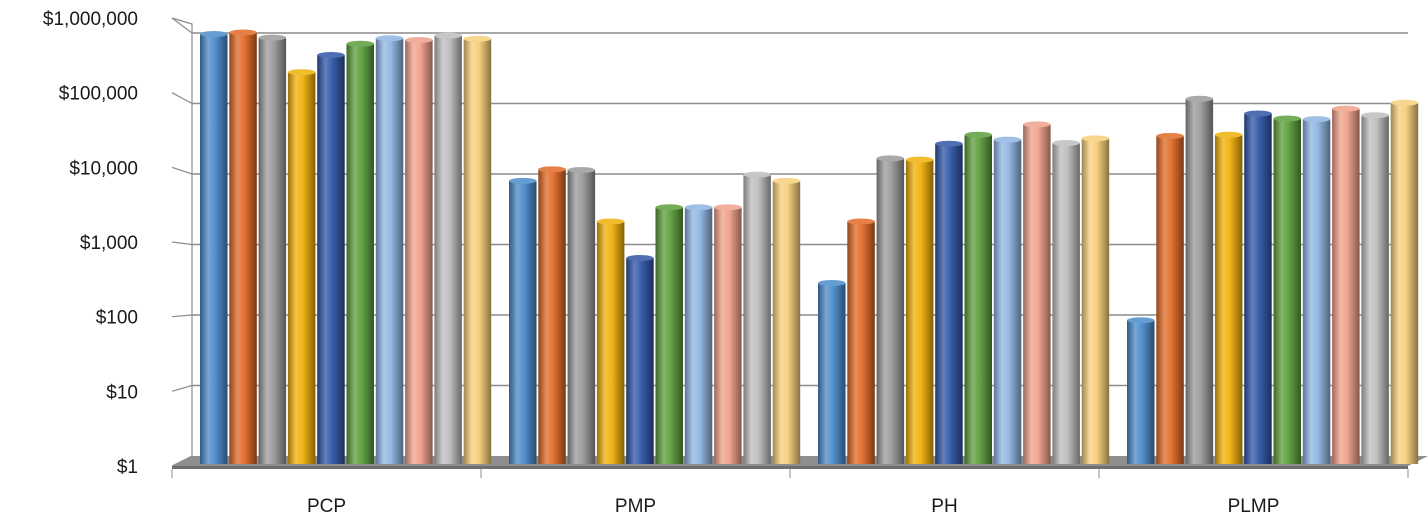  I want to click on floor-edge, so click(790, 467).